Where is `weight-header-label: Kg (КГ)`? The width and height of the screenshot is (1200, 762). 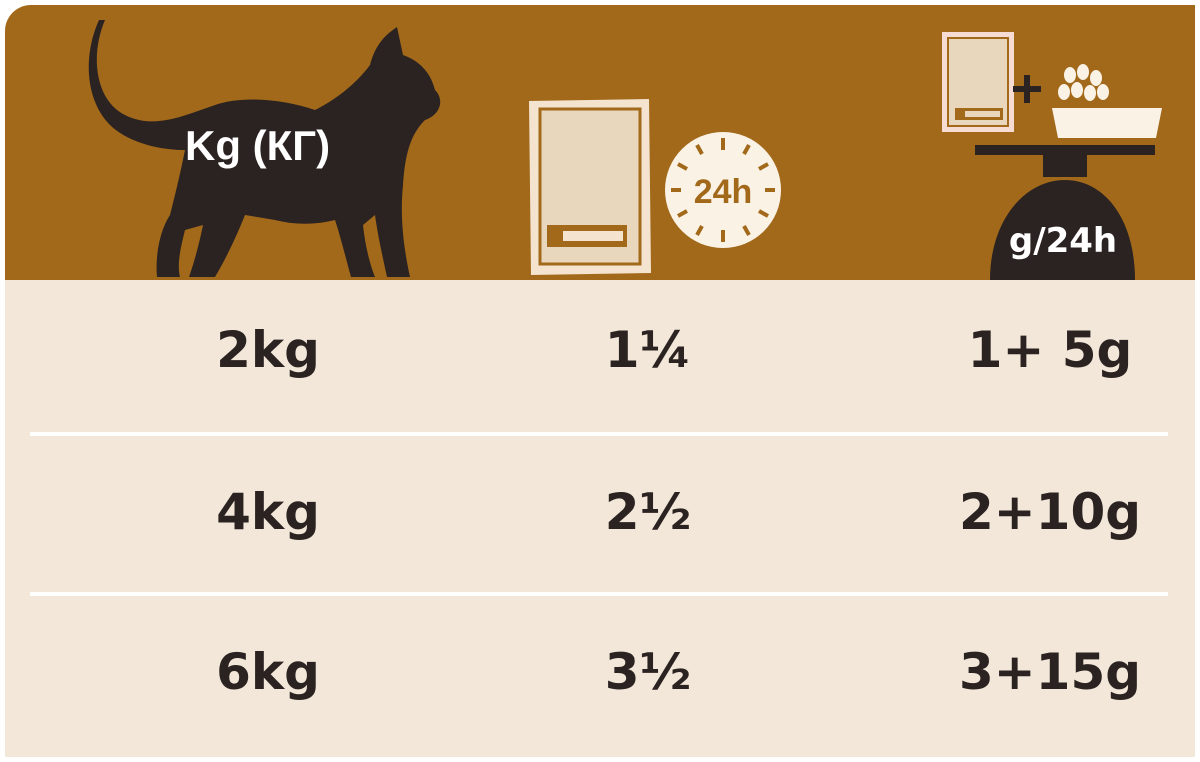
weight-header-label: Kg (КГ) is located at coordinates (257, 145).